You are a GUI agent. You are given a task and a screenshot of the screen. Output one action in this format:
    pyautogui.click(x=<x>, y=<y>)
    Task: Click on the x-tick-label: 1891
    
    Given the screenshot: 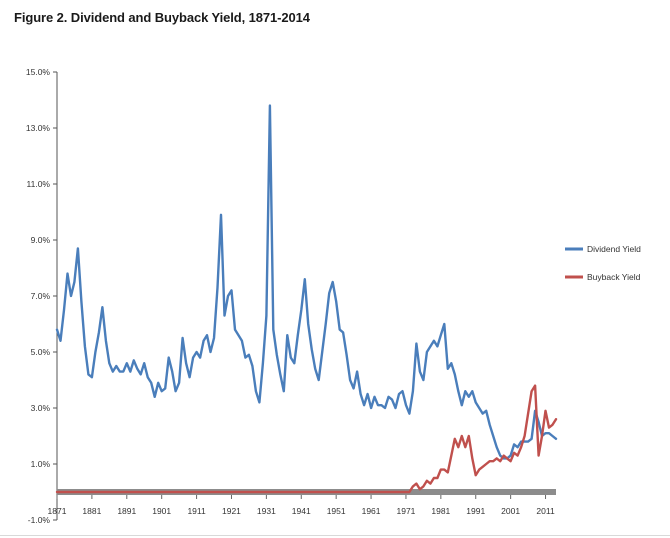 What is the action you would take?
    pyautogui.click(x=126, y=511)
    